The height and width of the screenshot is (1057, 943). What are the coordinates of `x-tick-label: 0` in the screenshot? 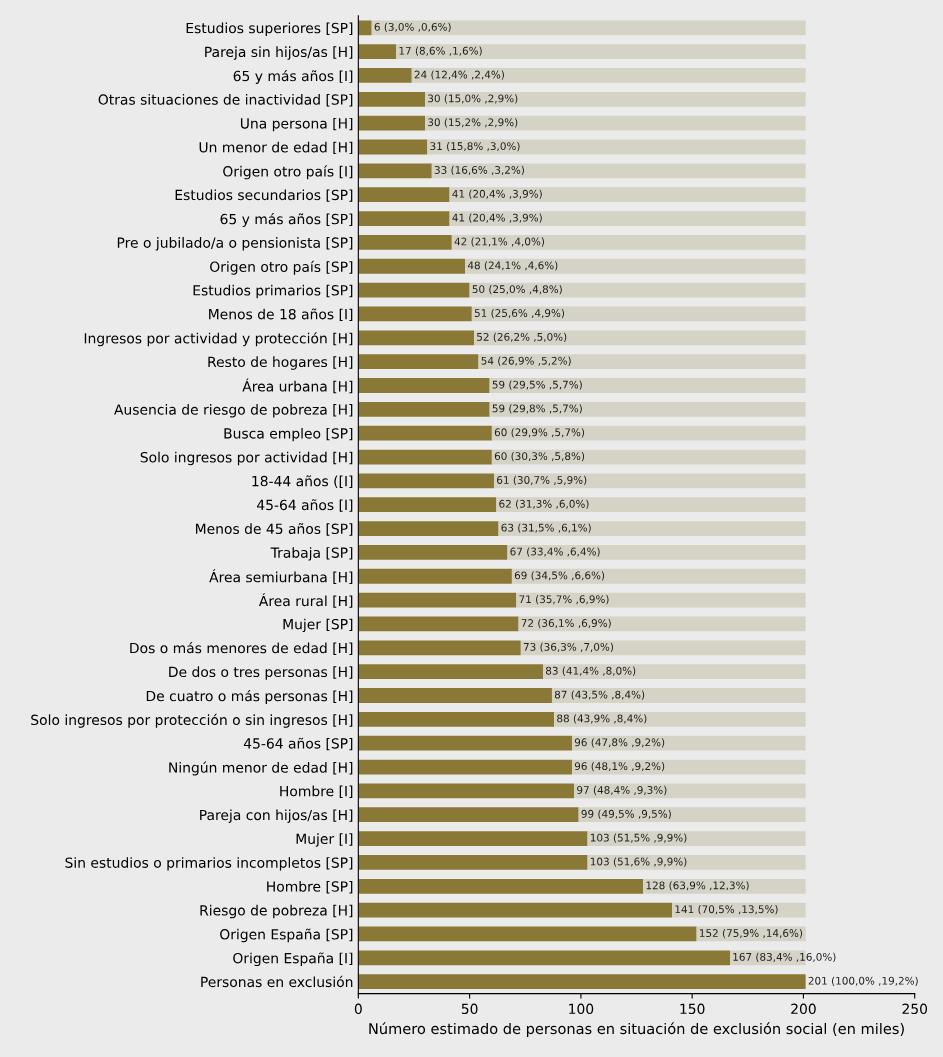 It's located at (358, 1009).